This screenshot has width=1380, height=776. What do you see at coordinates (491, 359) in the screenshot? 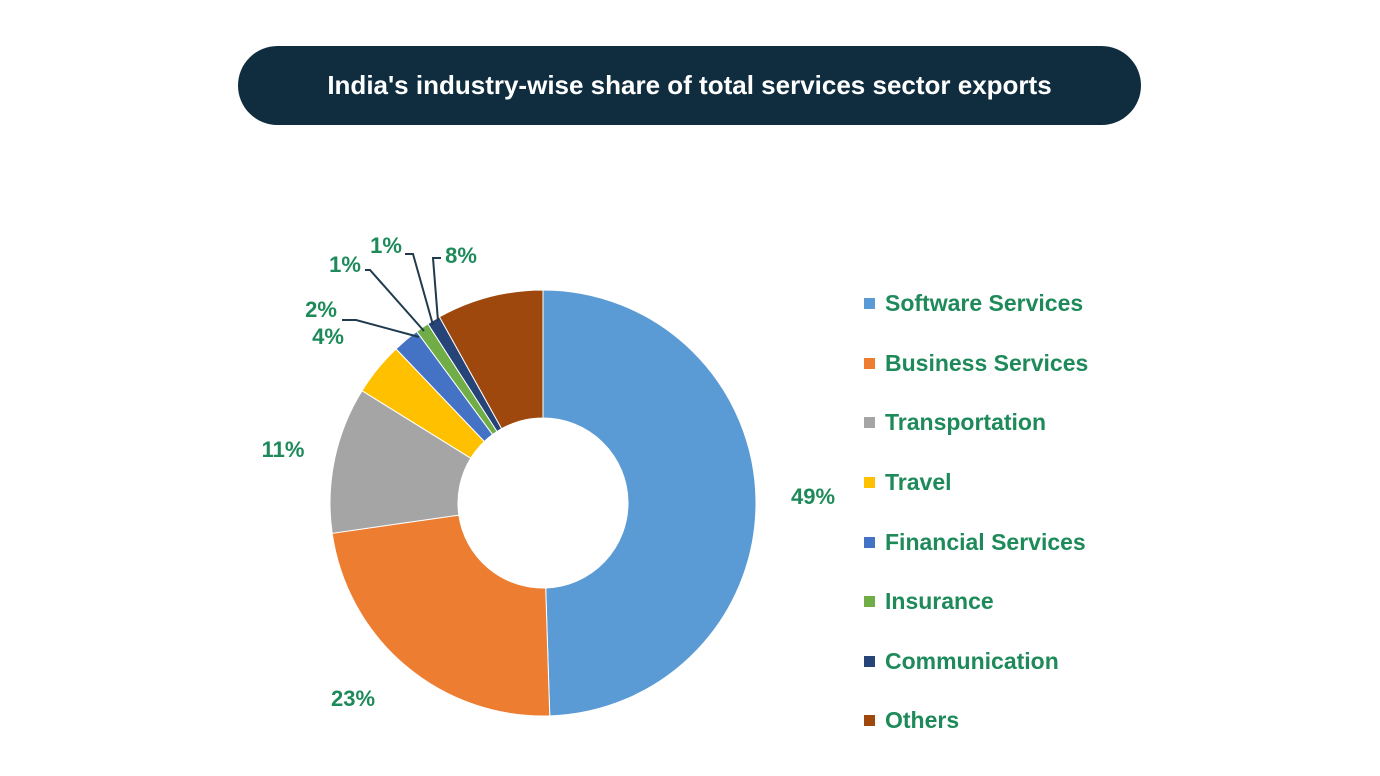
I see `slice-others` at bounding box center [491, 359].